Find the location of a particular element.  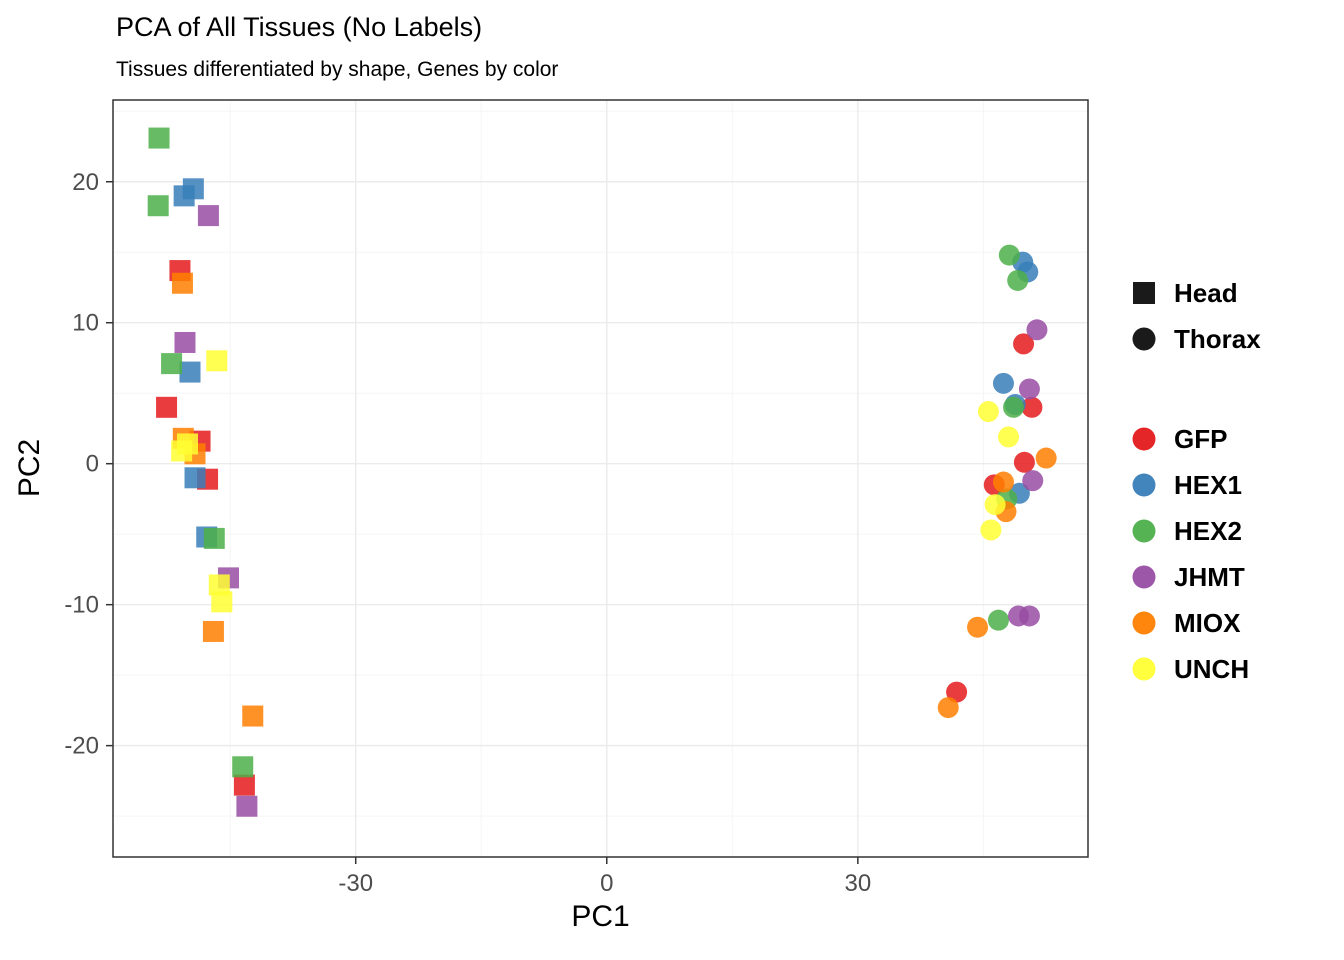

legend-item-head: Head is located at coordinates (1194, 293).